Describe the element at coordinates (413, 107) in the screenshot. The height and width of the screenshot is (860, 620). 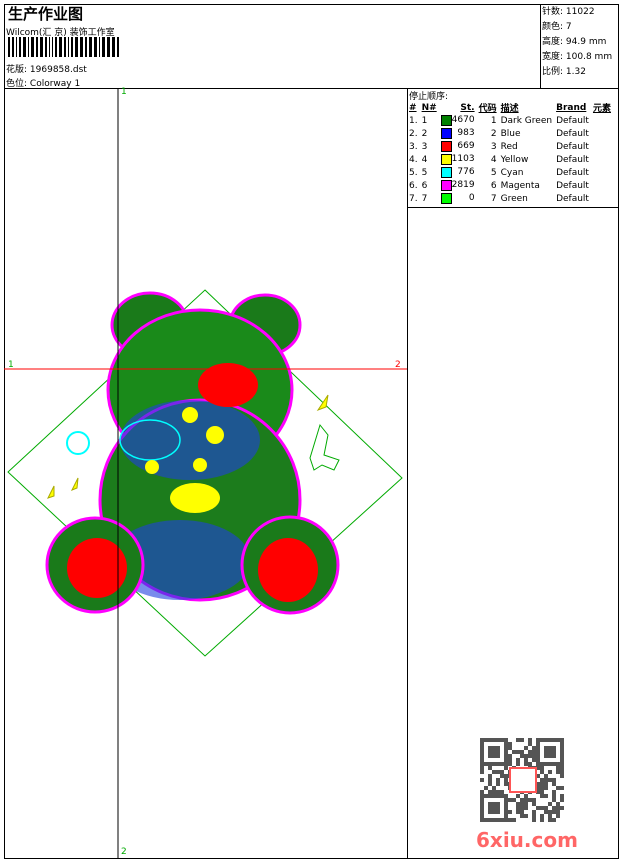
I see `column-header: #` at that location.